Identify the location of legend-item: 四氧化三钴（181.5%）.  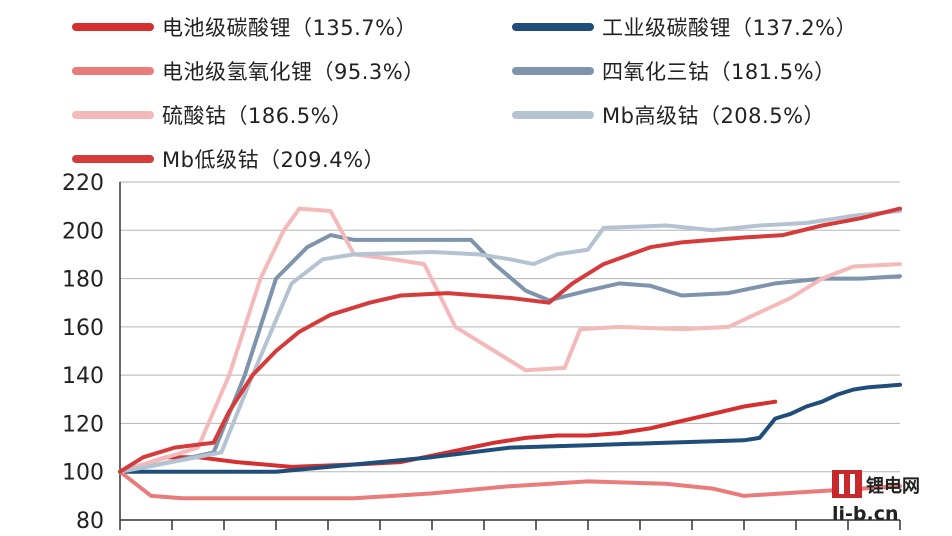
(674, 71).